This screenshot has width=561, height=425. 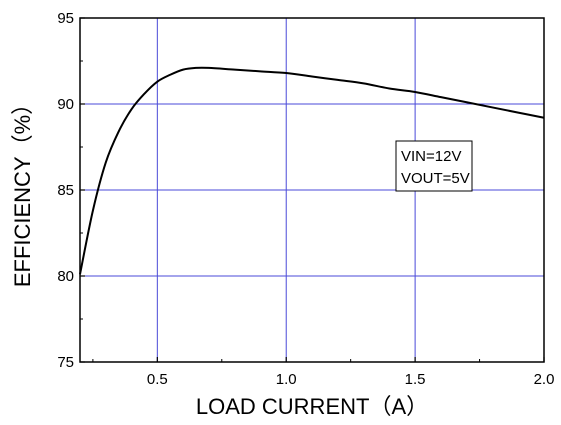 I want to click on y-tick-label: 75, so click(x=65, y=362).